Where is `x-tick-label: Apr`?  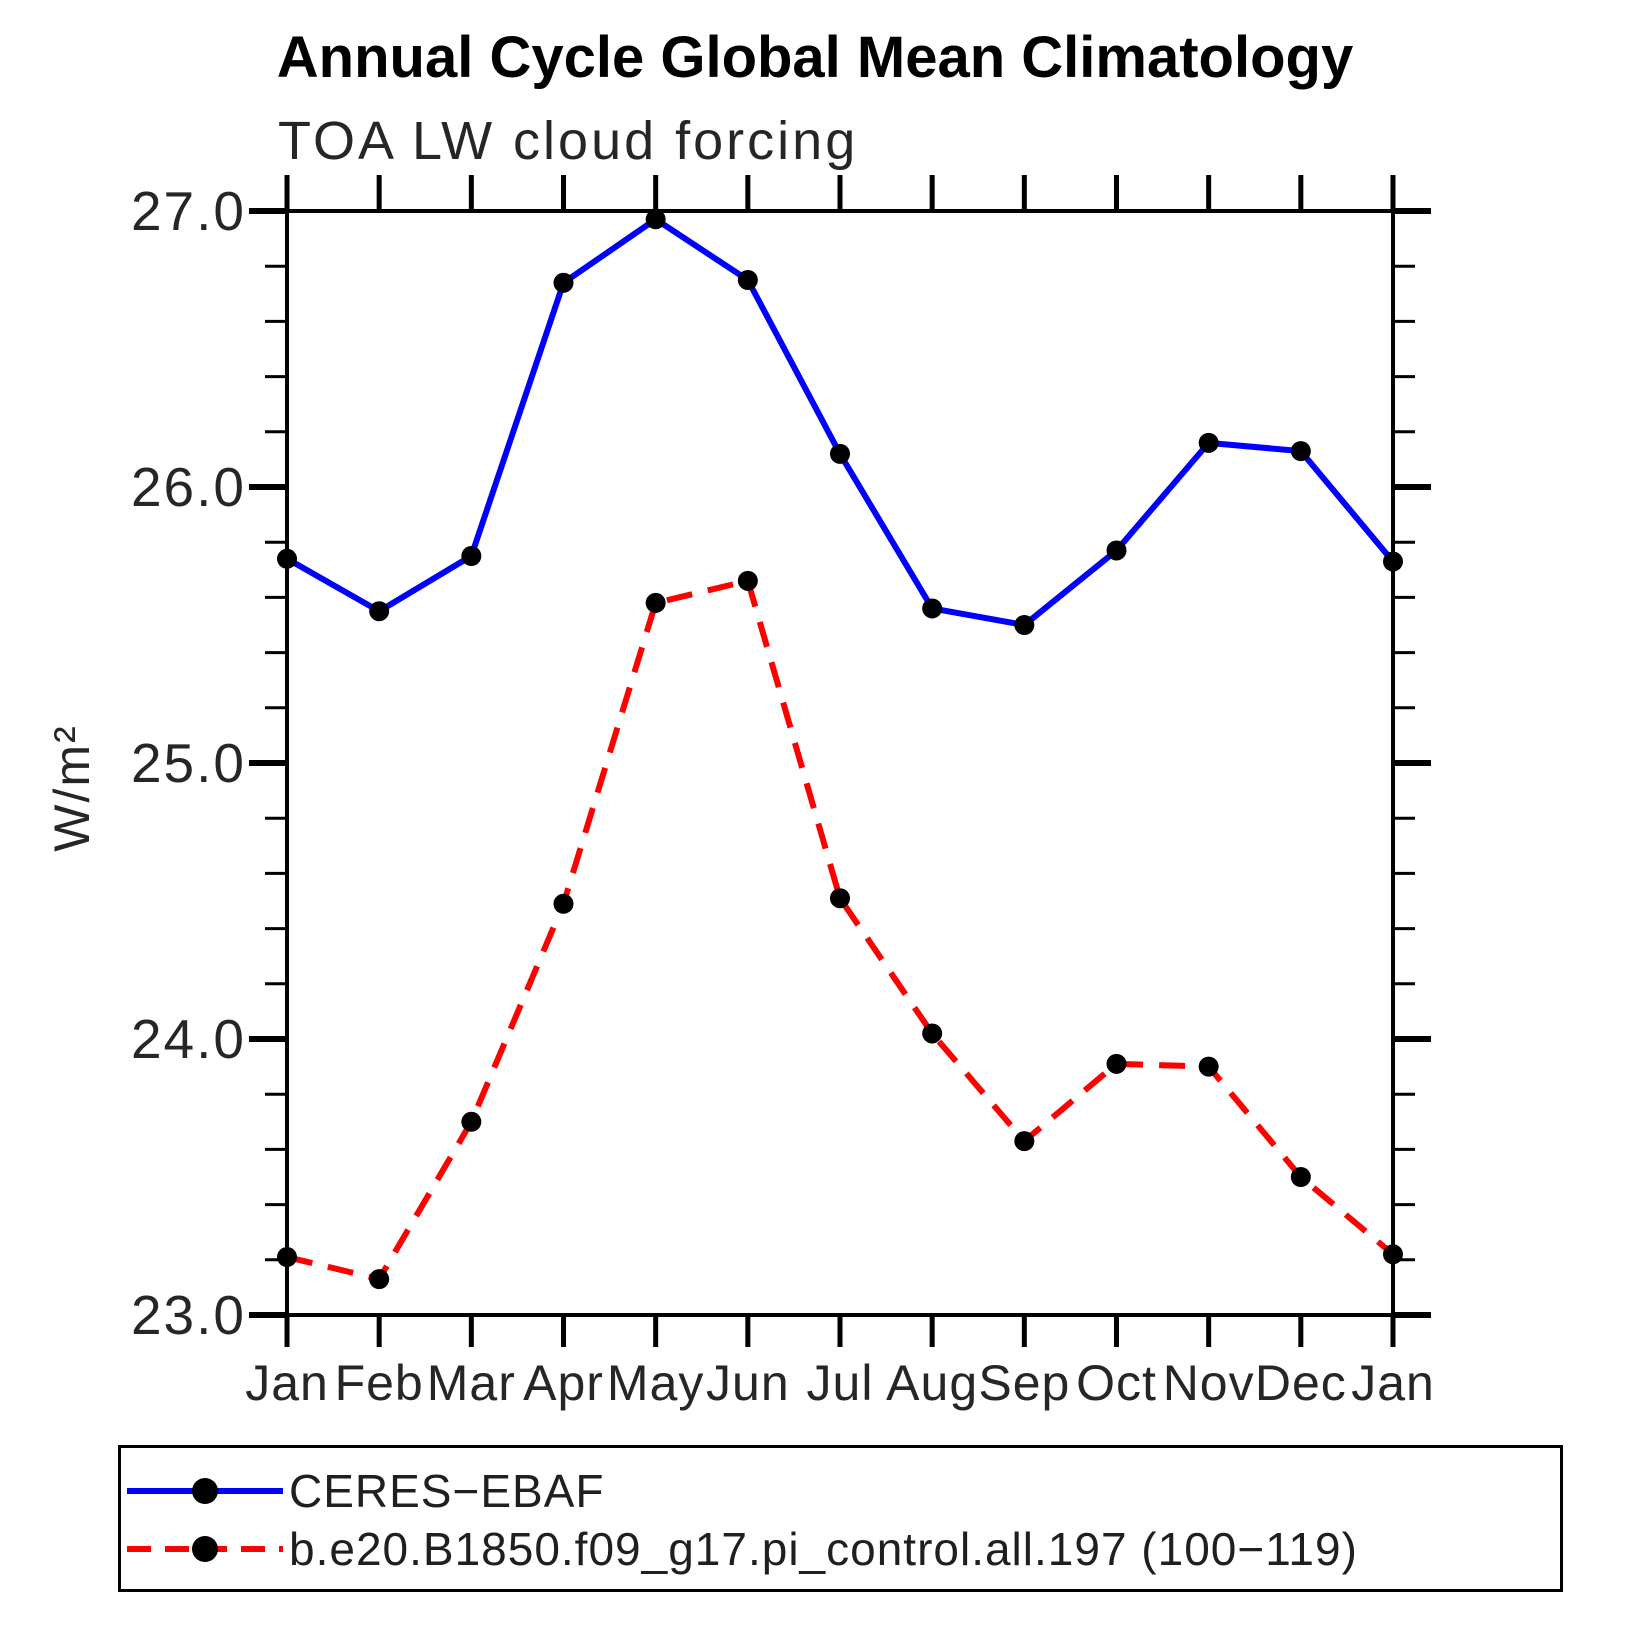 x-tick-label: Apr is located at coordinates (563, 1383).